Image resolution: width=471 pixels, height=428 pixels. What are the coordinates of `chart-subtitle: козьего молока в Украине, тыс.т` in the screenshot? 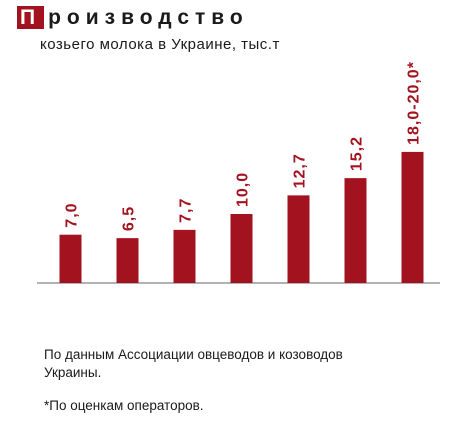 It's located at (160, 44).